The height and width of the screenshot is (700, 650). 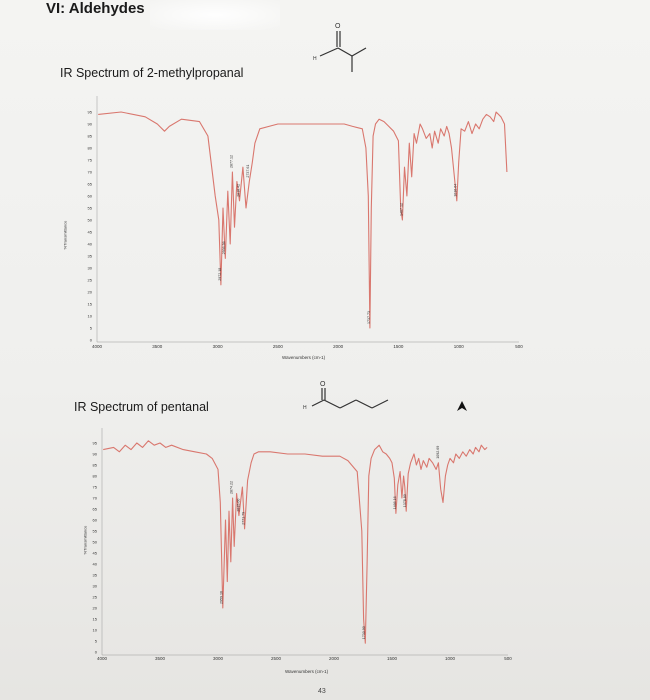 I want to click on page-number: 43, so click(x=322, y=691).